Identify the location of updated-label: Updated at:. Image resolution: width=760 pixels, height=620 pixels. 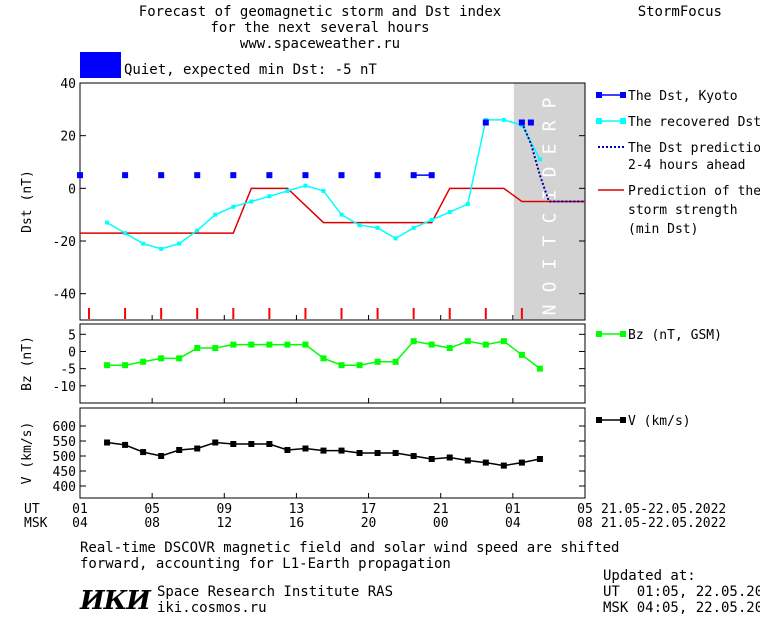
(649, 576).